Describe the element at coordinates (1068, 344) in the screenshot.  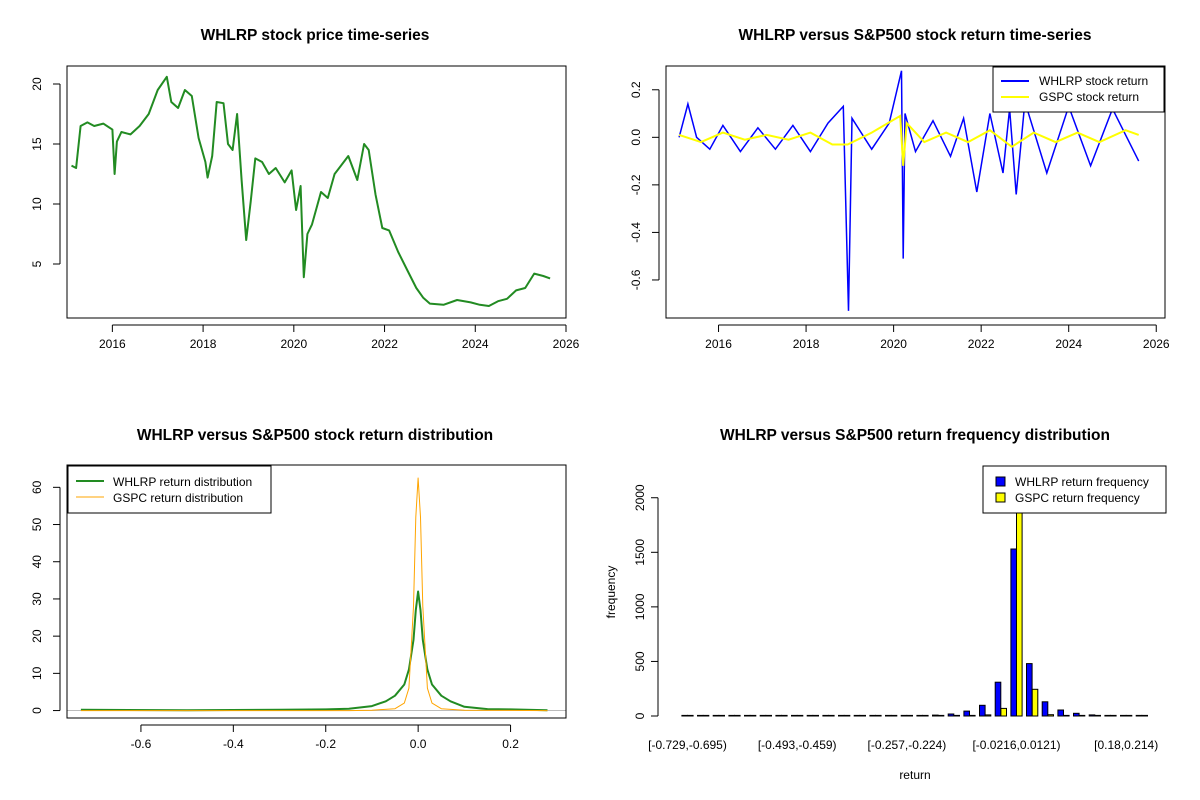
I see `returns-x-tick-label: 2024` at that location.